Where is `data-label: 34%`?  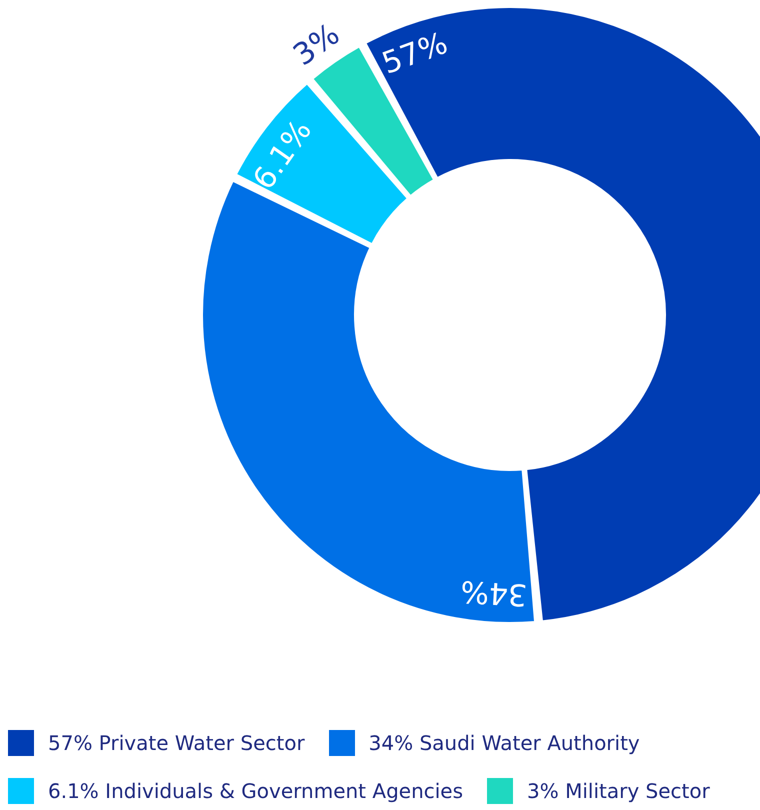
data-label: 34% is located at coordinates (494, 592).